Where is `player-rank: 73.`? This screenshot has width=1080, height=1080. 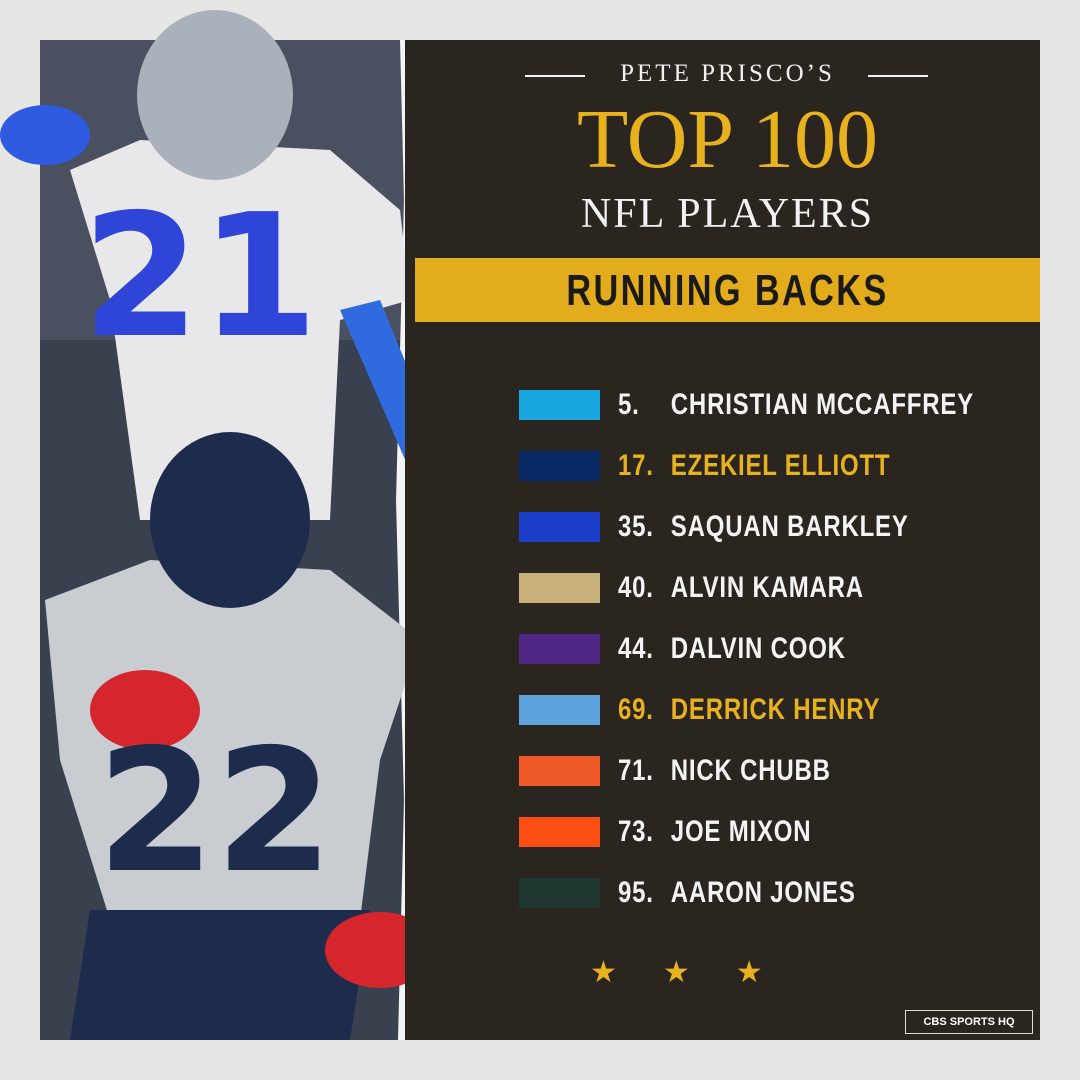
player-rank: 73. is located at coordinates (636, 831).